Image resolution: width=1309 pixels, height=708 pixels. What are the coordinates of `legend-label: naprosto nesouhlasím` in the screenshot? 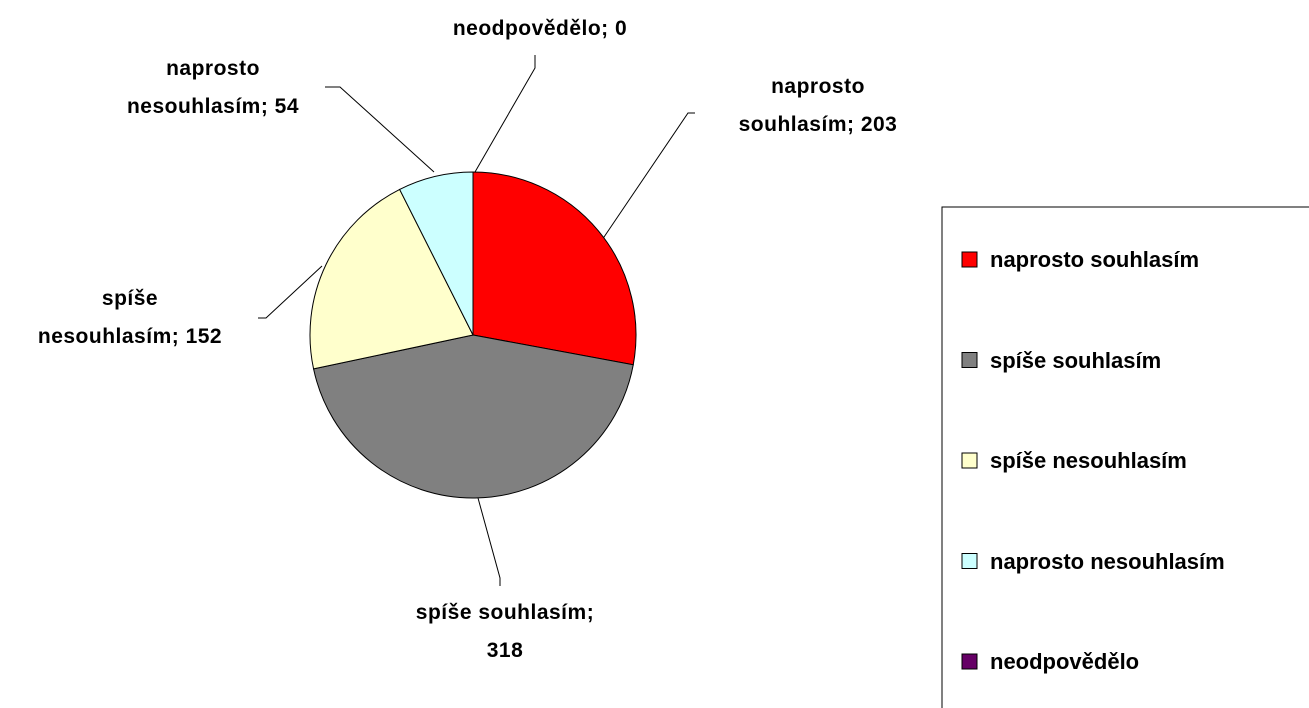 It's located at (1107, 561).